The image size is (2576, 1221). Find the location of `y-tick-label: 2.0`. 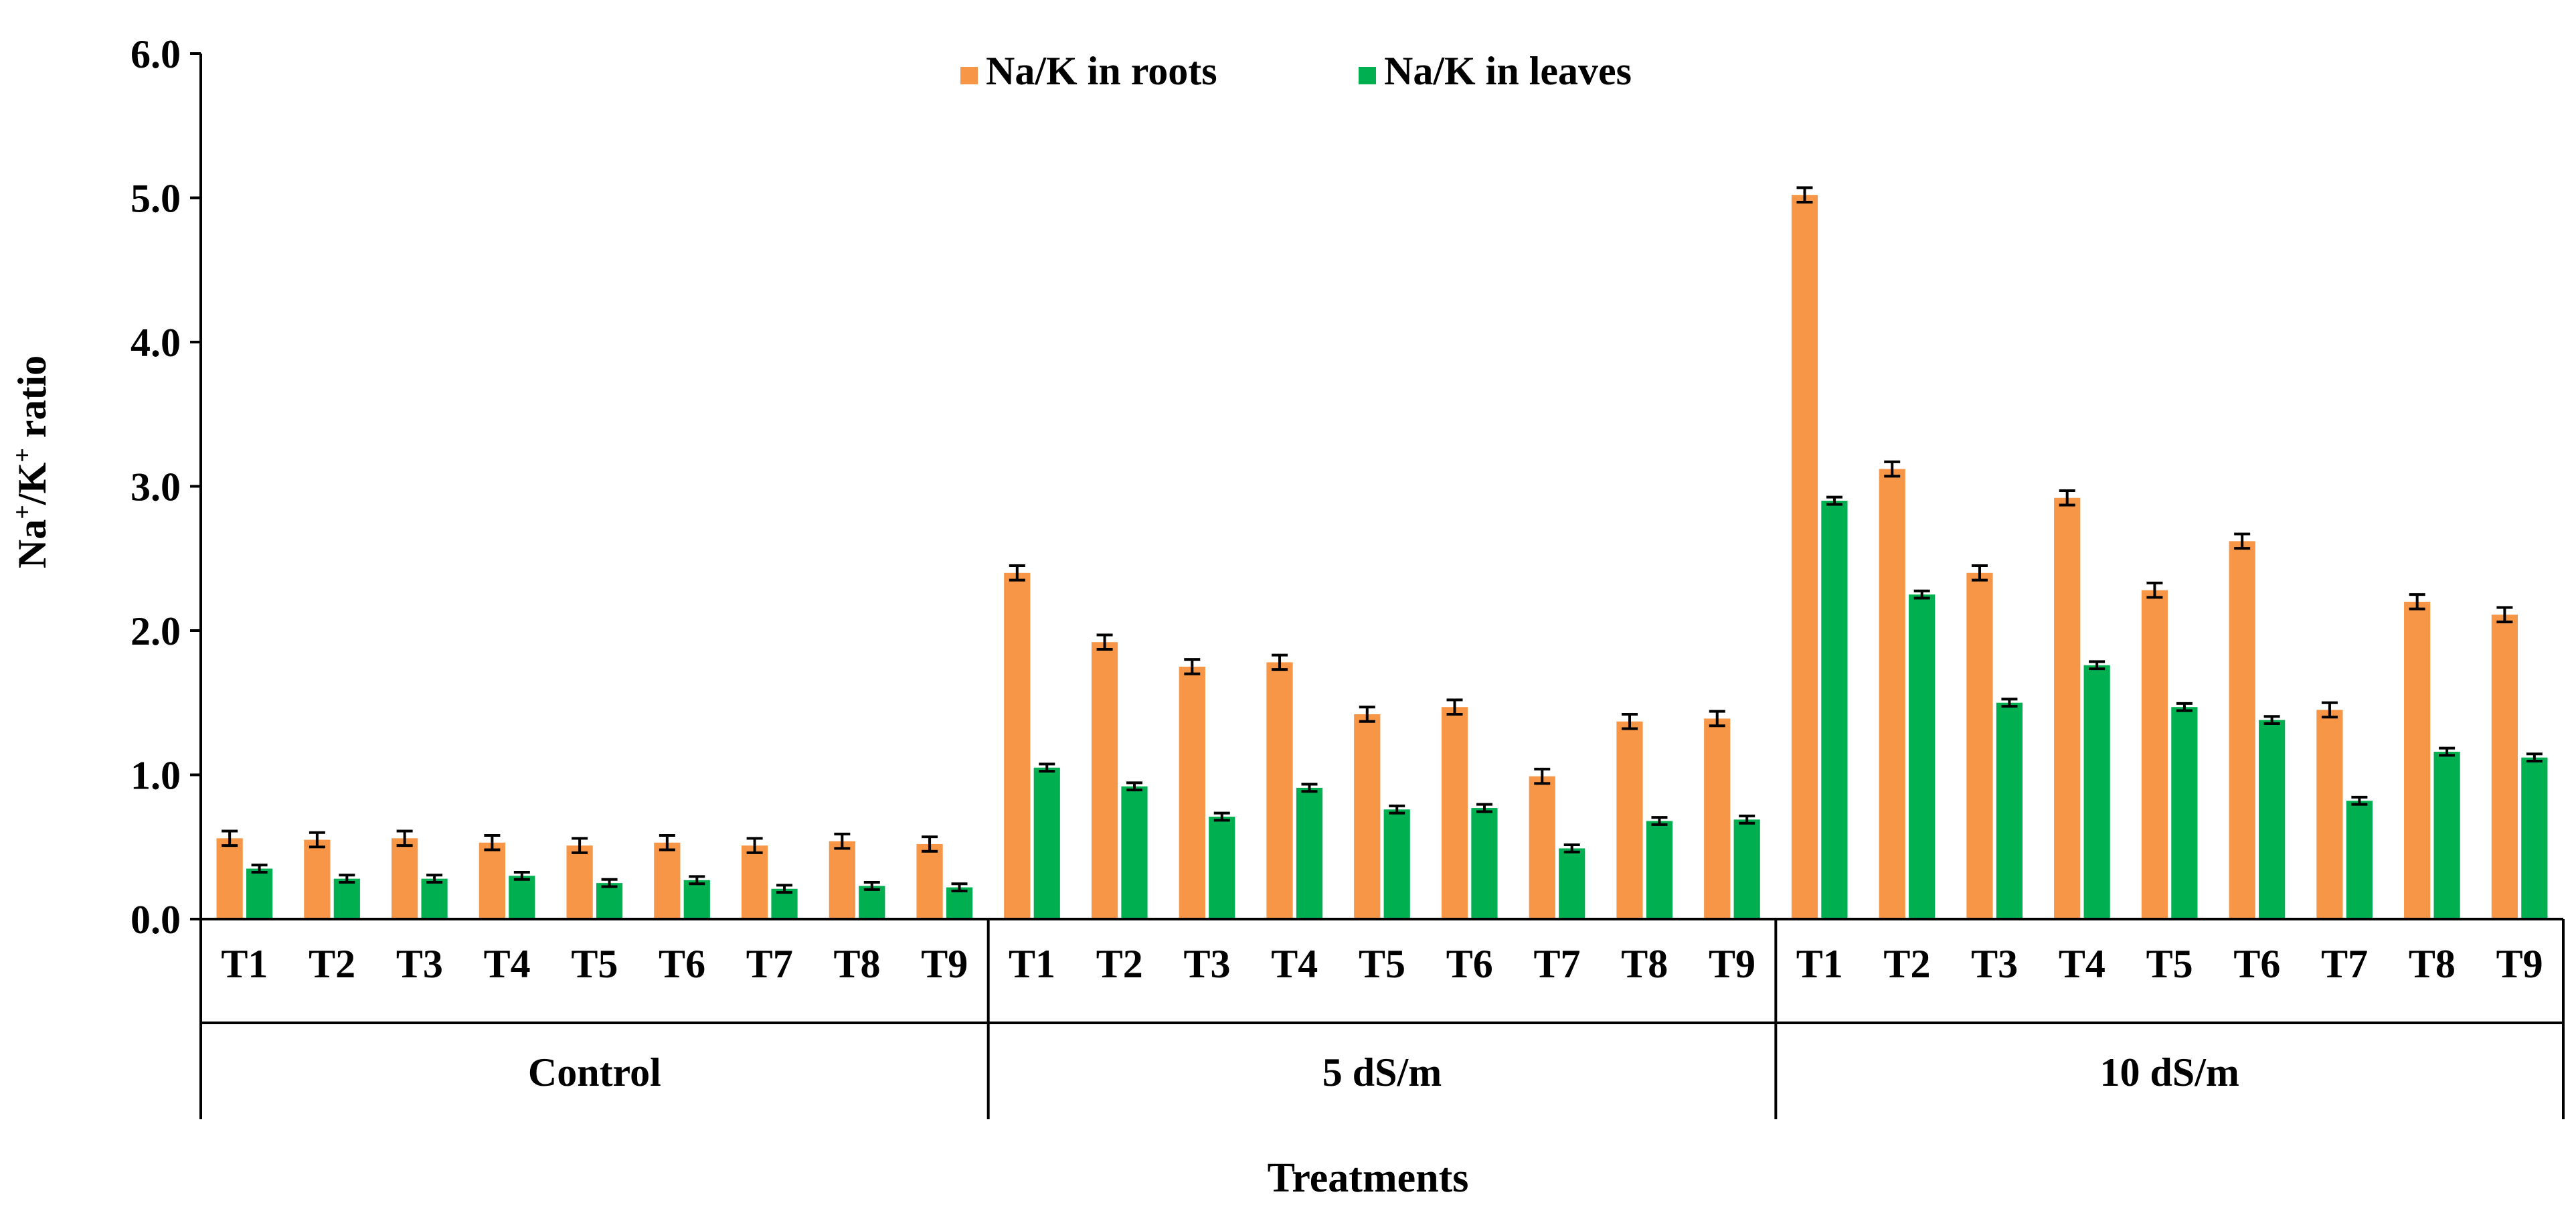

y-tick-label: 2.0 is located at coordinates (156, 631).